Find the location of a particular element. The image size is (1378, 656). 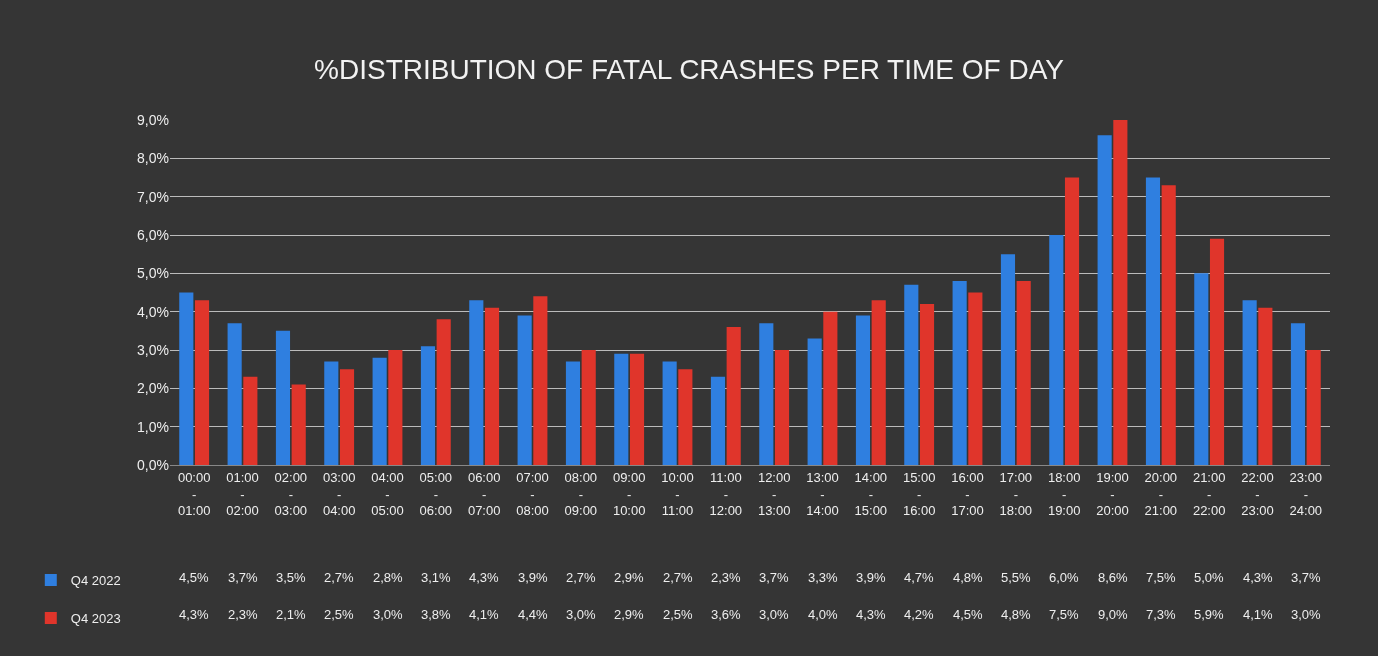

x-tick-label: 15:00 - 16:00 is located at coordinates (919, 494).